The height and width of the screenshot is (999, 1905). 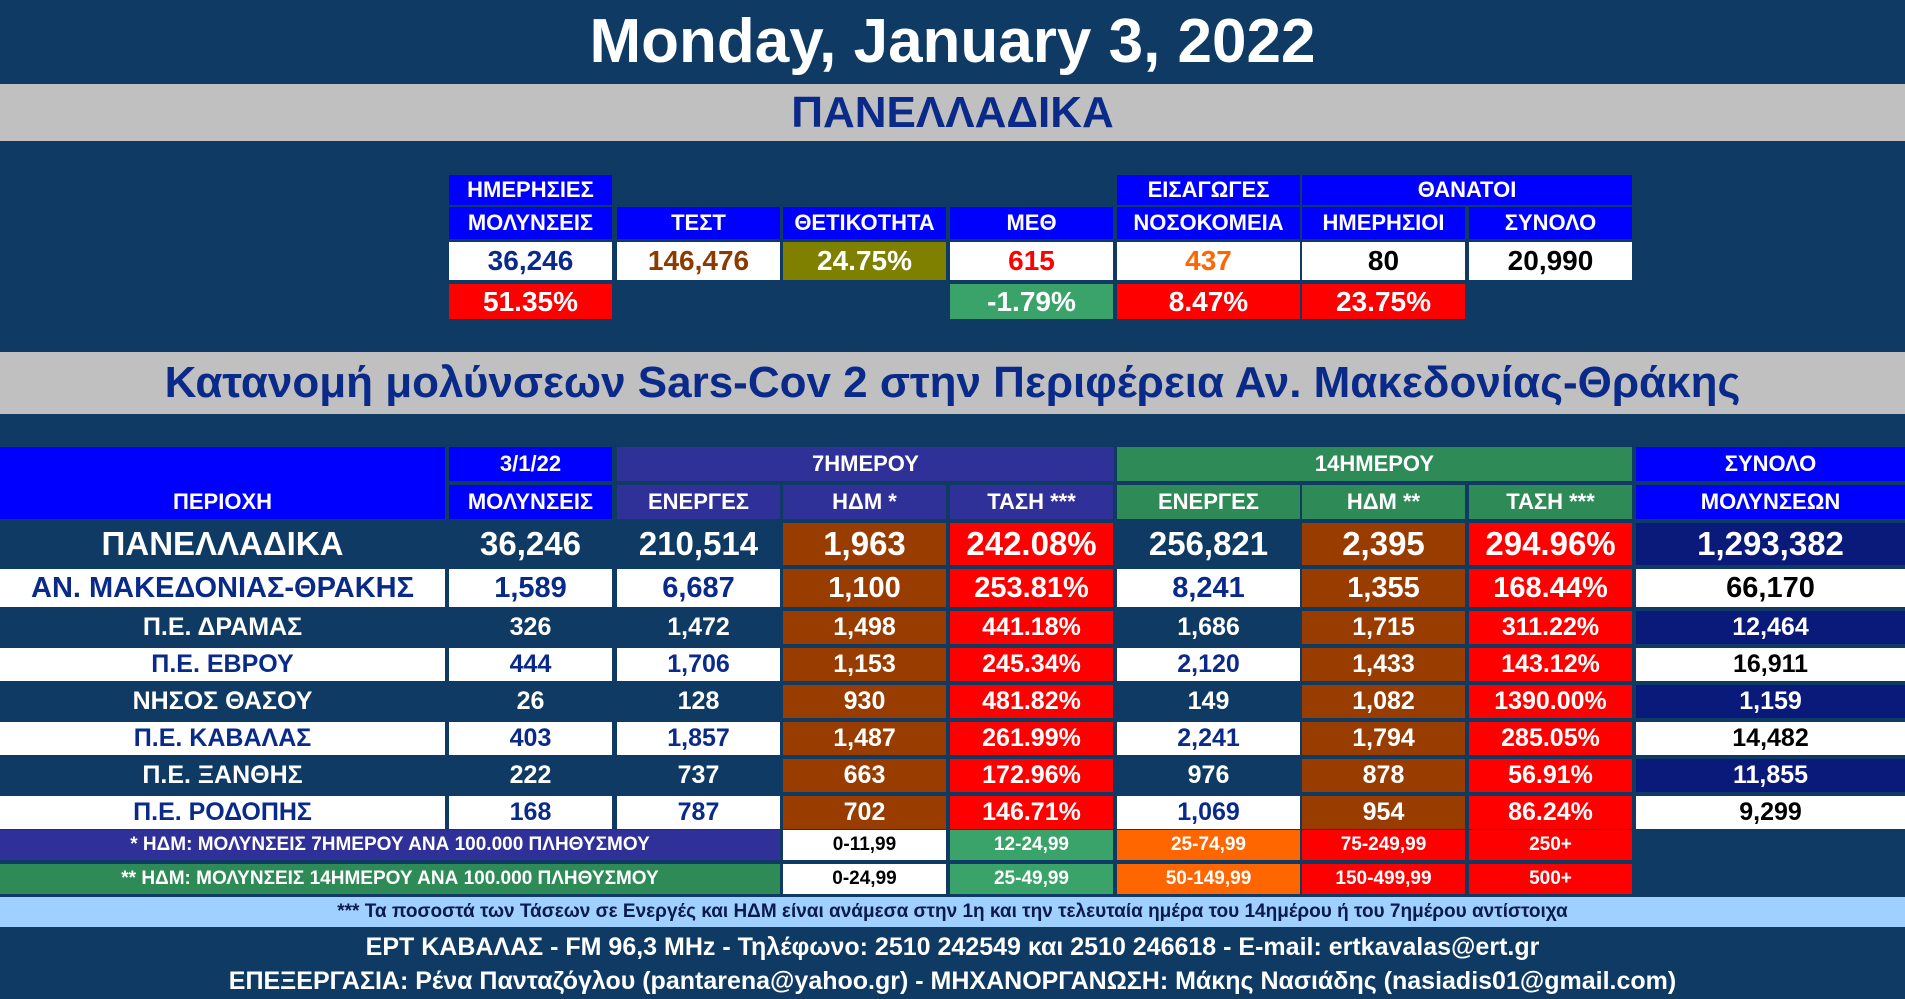 What do you see at coordinates (530, 190) in the screenshot?
I see `daily-infections-header-line1: ΗΜΕΡΗΣΙΕΣ` at bounding box center [530, 190].